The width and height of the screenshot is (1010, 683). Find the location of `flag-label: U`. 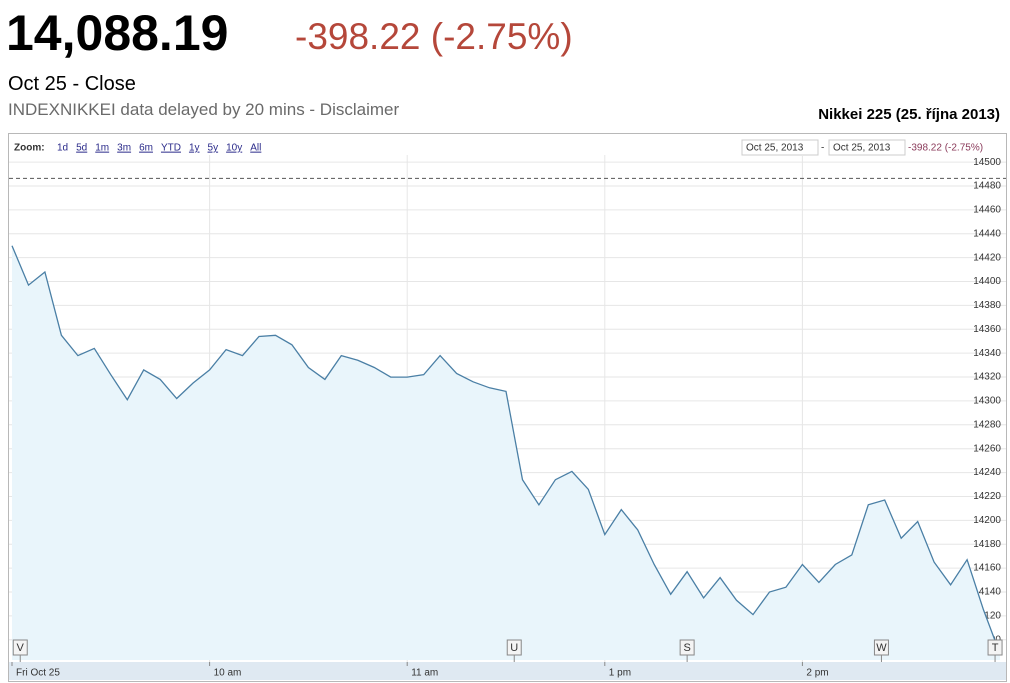

flag-label: U is located at coordinates (514, 648).